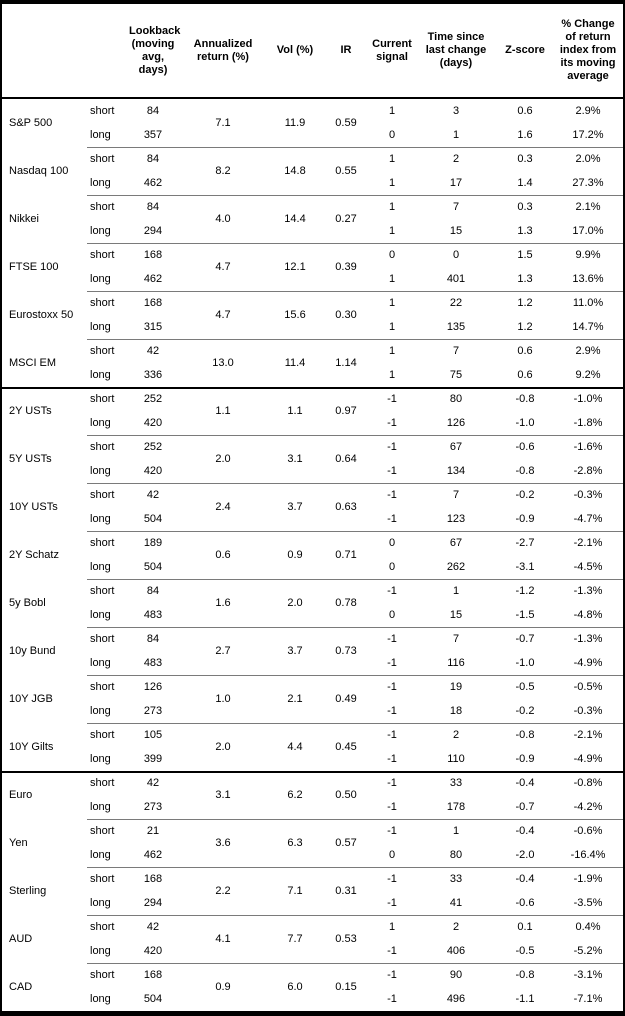  I want to click on z-score-long-value: -0.5, so click(525, 951).